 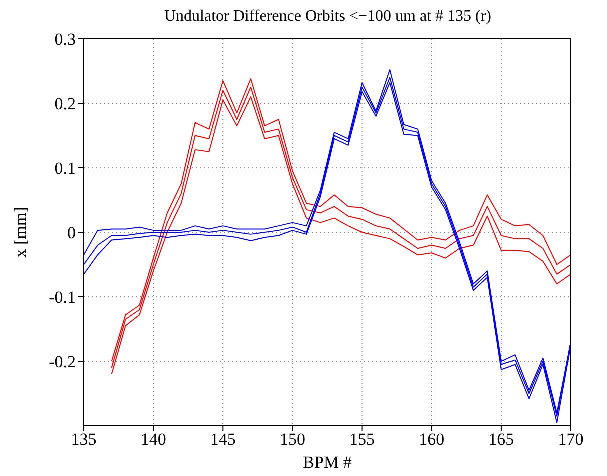 What do you see at coordinates (293, 440) in the screenshot?
I see `x-tick-label: 150` at bounding box center [293, 440].